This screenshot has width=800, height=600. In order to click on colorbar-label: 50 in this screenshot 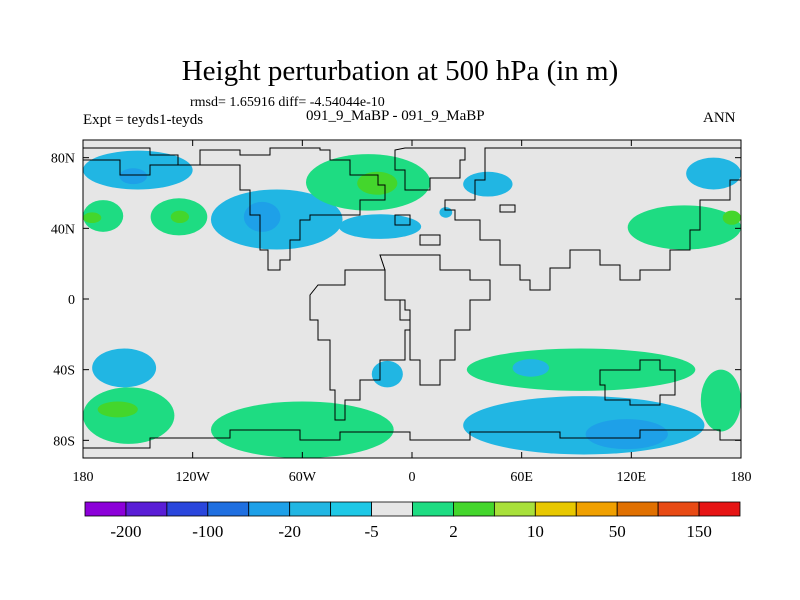, I will do `click(617, 531)`.